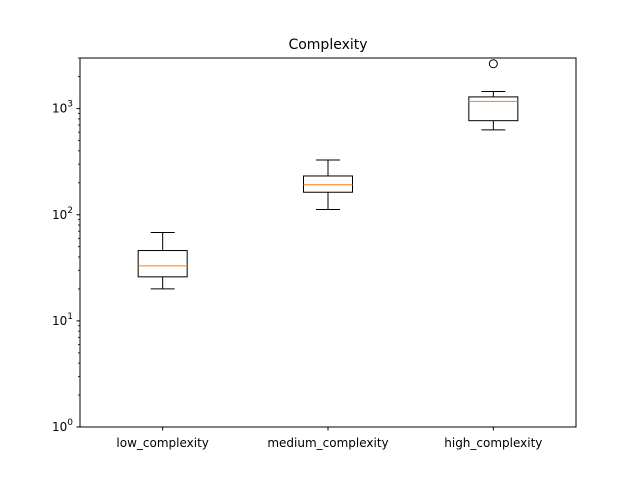 The image size is (640, 480). Describe the element at coordinates (70, 317) in the screenshot. I see `y-tick-exponent: 1` at that location.